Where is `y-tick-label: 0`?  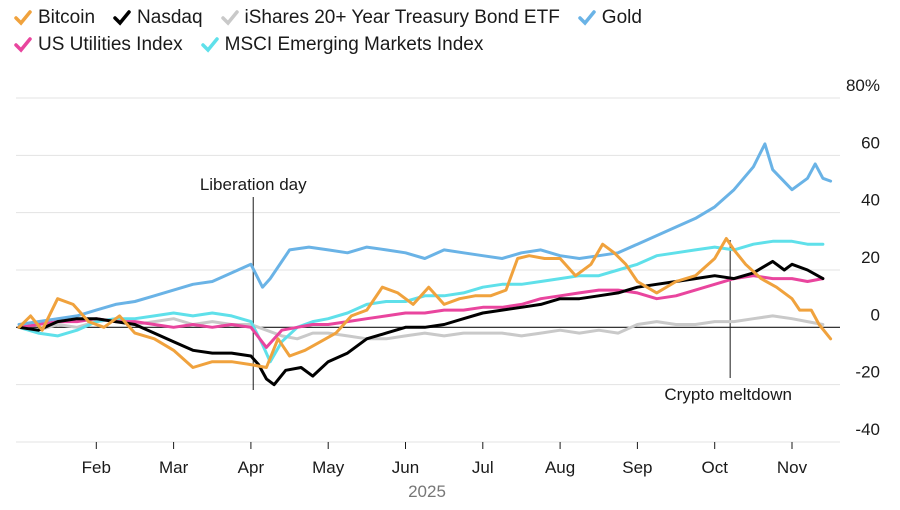 y-tick-label: 0 is located at coordinates (875, 314).